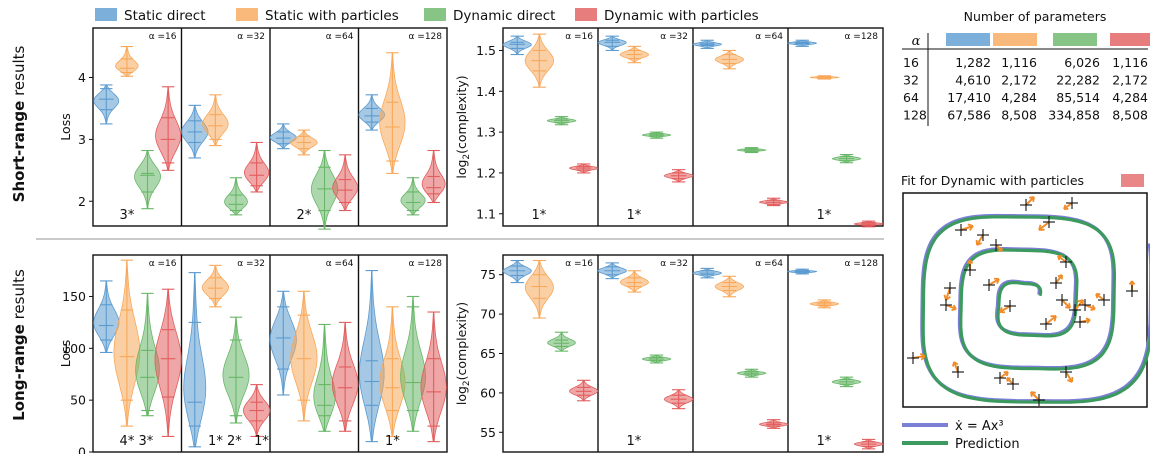  I want to click on table-alpha-cell: 32, so click(911, 80).